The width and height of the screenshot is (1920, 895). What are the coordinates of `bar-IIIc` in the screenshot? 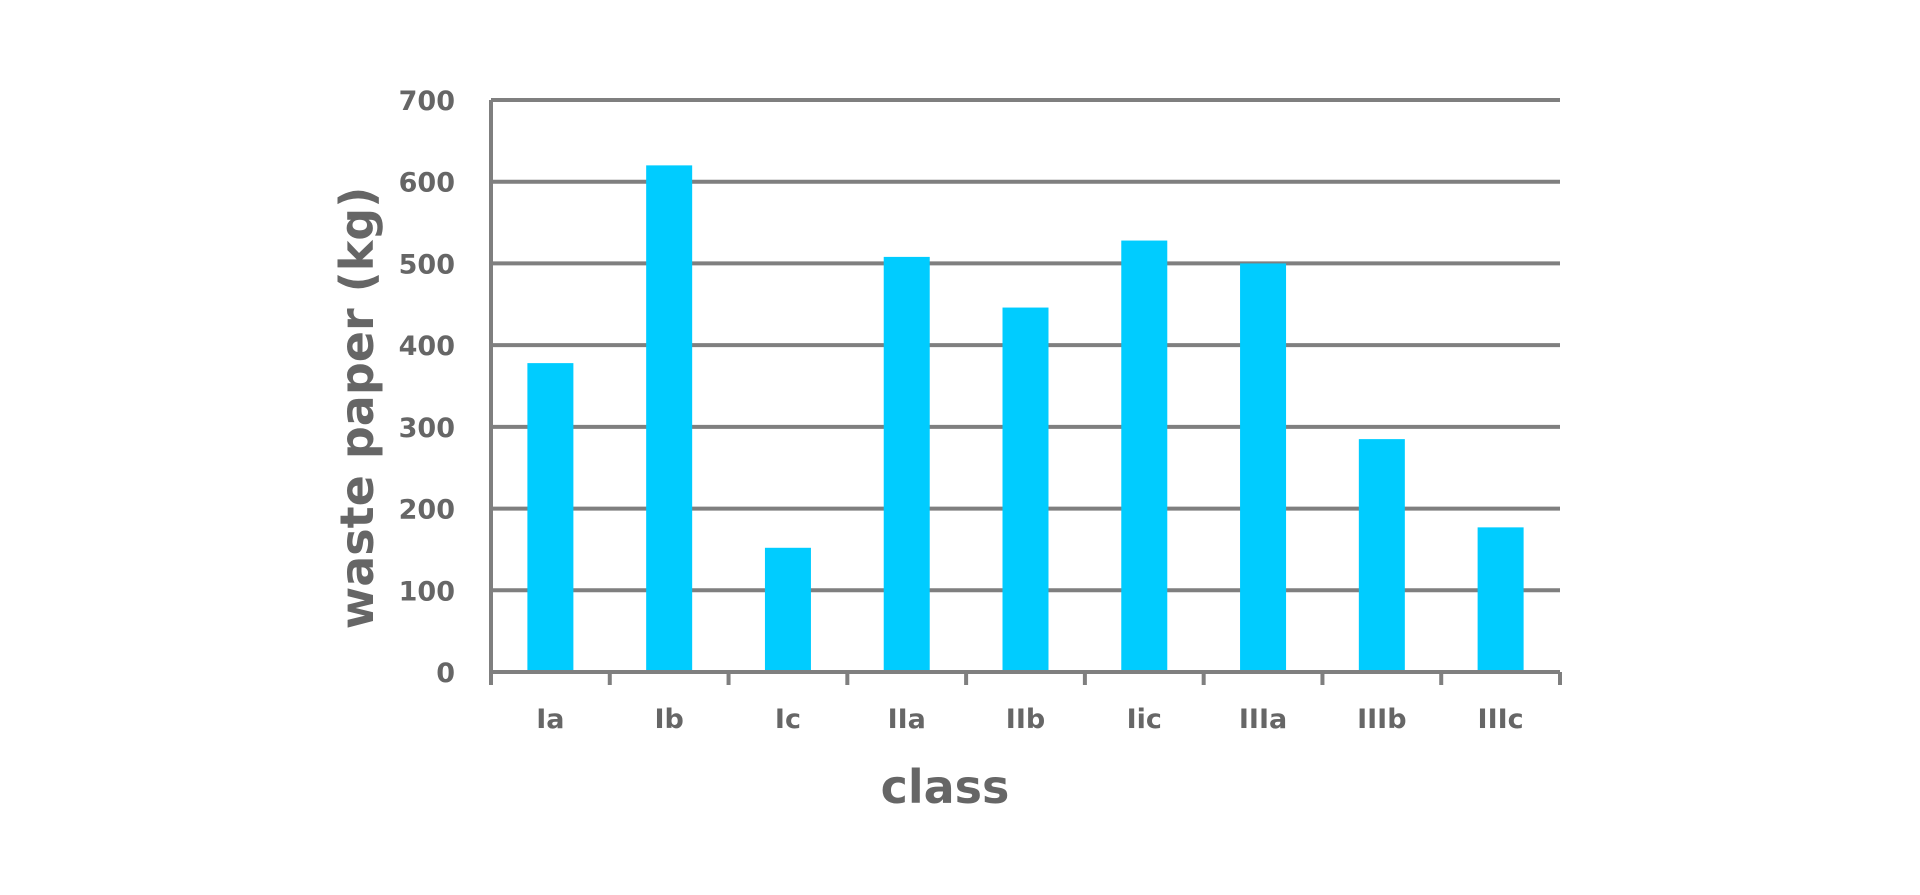 It's located at (1500, 599).